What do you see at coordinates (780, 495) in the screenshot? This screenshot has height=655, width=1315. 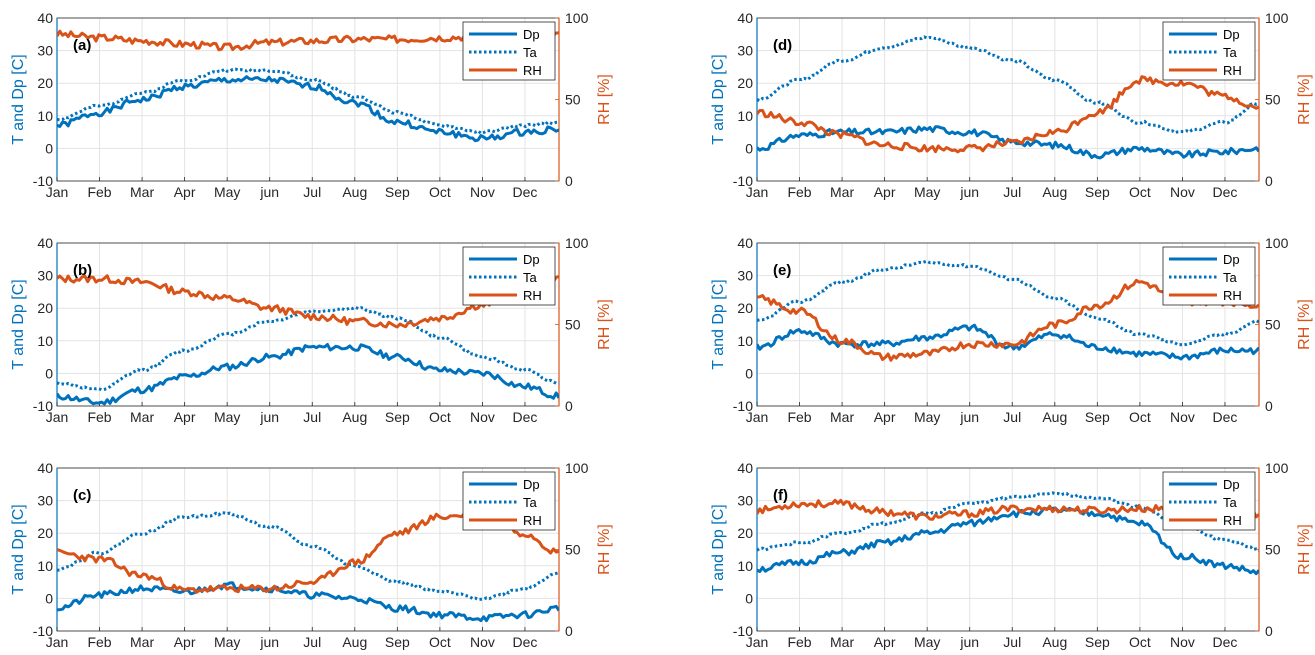 I see `panel-label: (f)` at bounding box center [780, 495].